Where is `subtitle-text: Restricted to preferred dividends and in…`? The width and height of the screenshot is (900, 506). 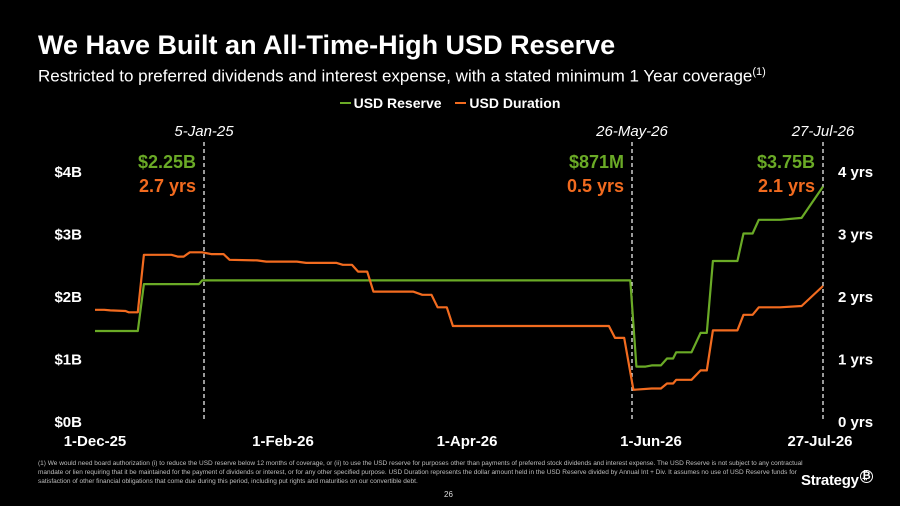
subtitle-text: Restricted to preferred dividends and in… is located at coordinates (395, 76).